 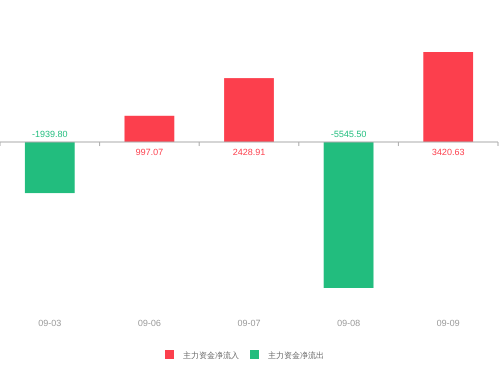 I want to click on x-tick-label: 09-03, so click(x=50, y=323).